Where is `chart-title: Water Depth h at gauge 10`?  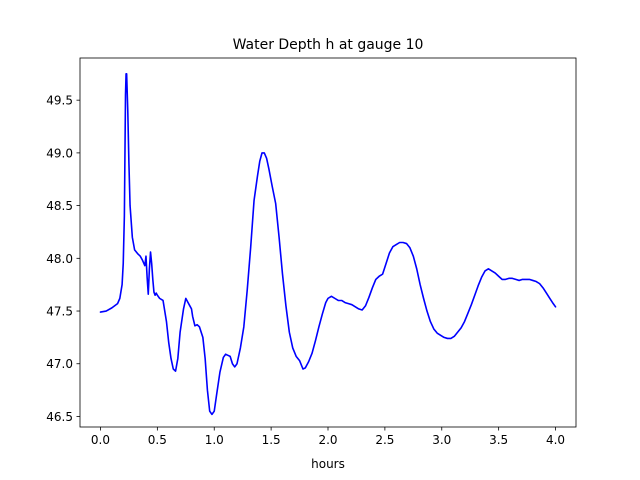
chart-title: Water Depth h at gauge 10 is located at coordinates (328, 45).